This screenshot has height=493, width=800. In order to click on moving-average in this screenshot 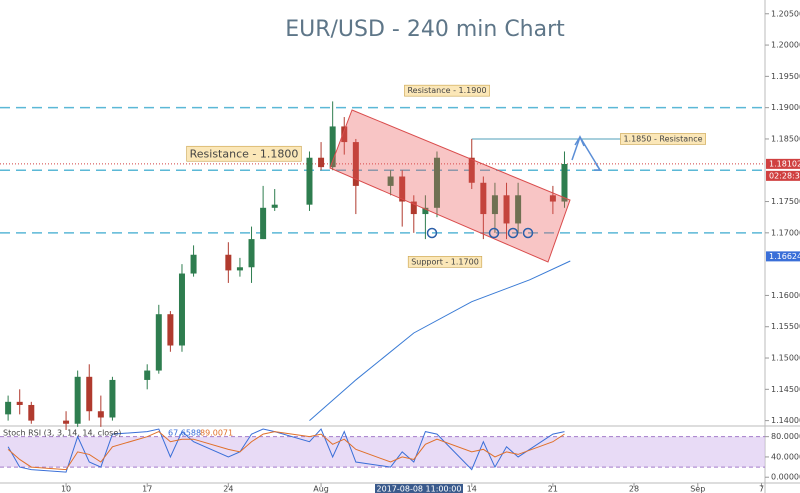, I will do `click(440, 340)`.